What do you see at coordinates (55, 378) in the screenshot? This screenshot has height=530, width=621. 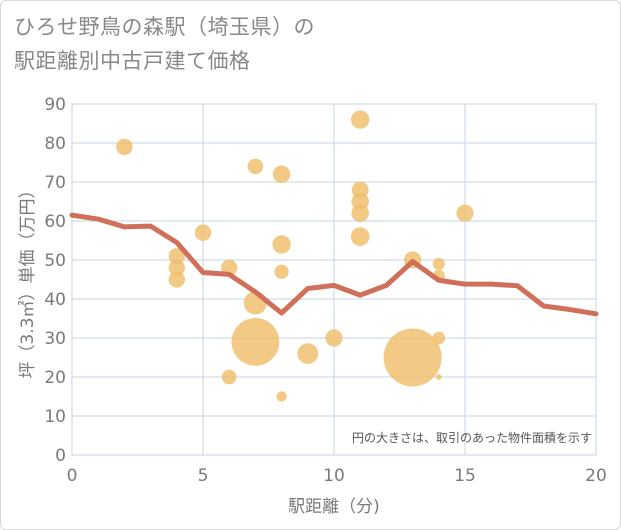 I see `y-tick-label: 20` at bounding box center [55, 378].